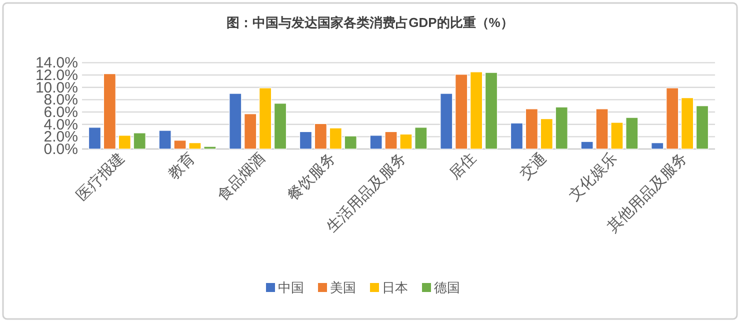 The image size is (740, 322). I want to click on x-tick-label: 交通, so click(533, 167).